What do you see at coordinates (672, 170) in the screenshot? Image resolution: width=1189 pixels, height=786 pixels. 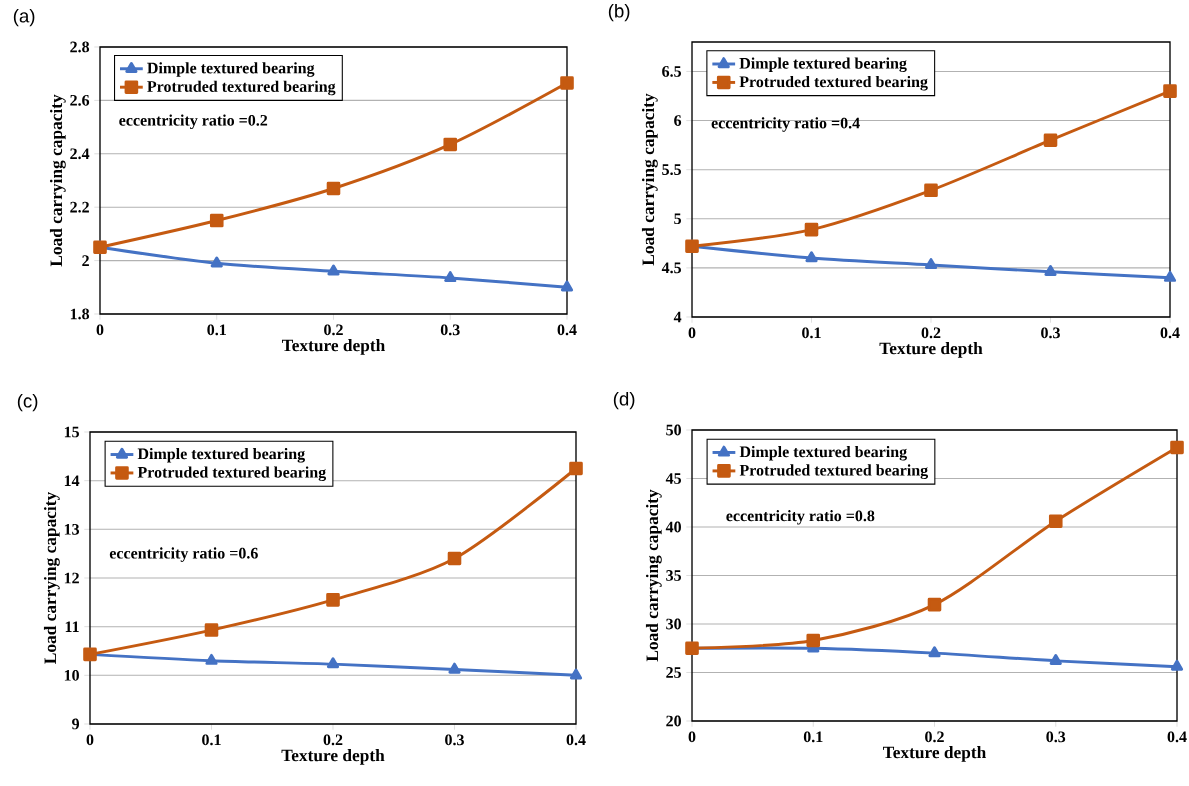 I see `y-tick-label: 5.5` at bounding box center [672, 170].